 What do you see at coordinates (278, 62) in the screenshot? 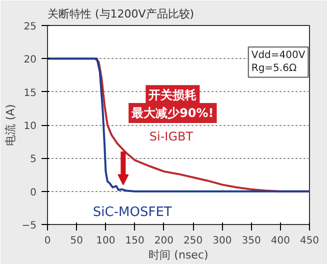
I see `annotation: Vdd=400V Rg=5.6Ω` at bounding box center [278, 62].